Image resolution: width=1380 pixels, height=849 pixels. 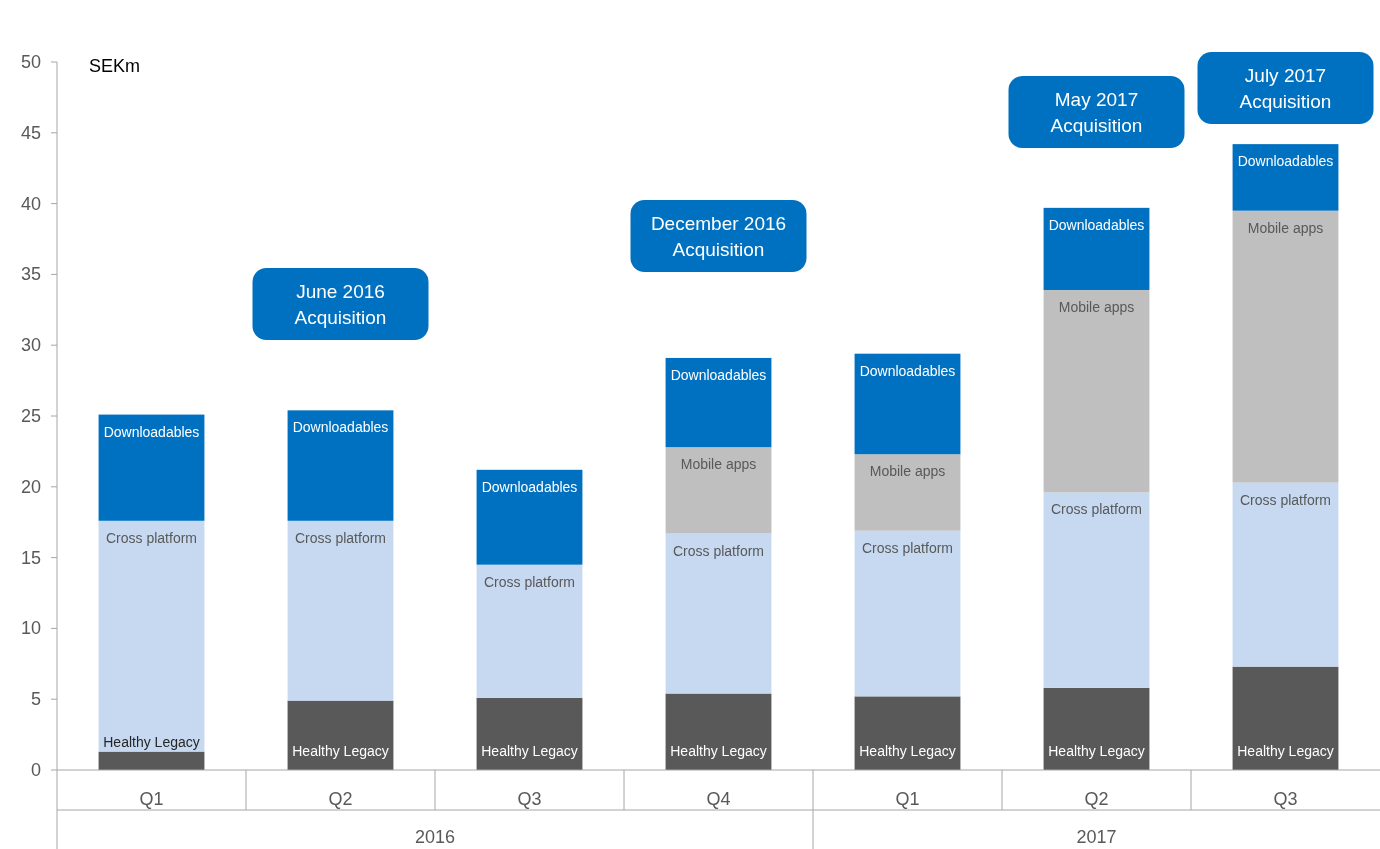 What do you see at coordinates (30, 557) in the screenshot?
I see `y-tick-label: 15` at bounding box center [30, 557].